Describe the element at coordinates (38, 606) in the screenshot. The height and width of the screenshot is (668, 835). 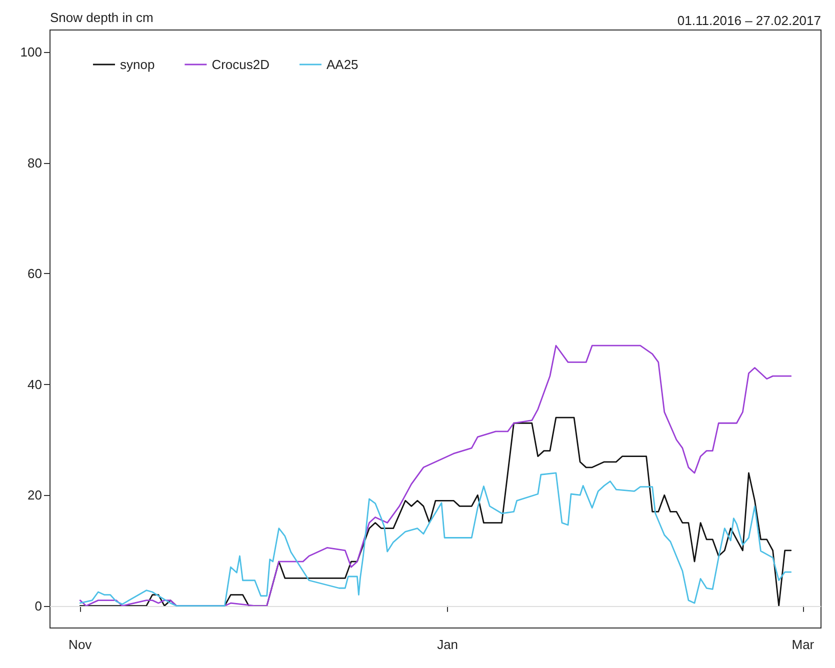
I see `y-tick-label: 0` at that location.